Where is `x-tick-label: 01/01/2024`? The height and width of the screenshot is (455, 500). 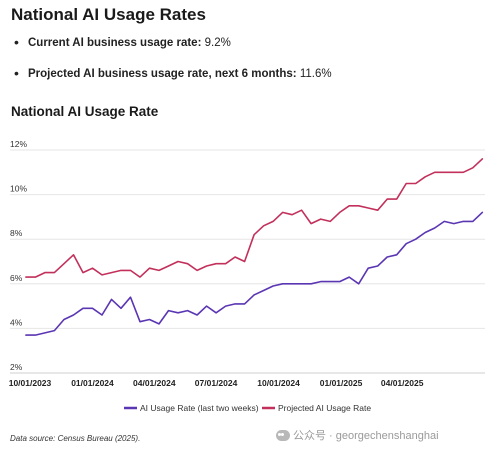 x-tick-label: 01/01/2024 is located at coordinates (92, 383).